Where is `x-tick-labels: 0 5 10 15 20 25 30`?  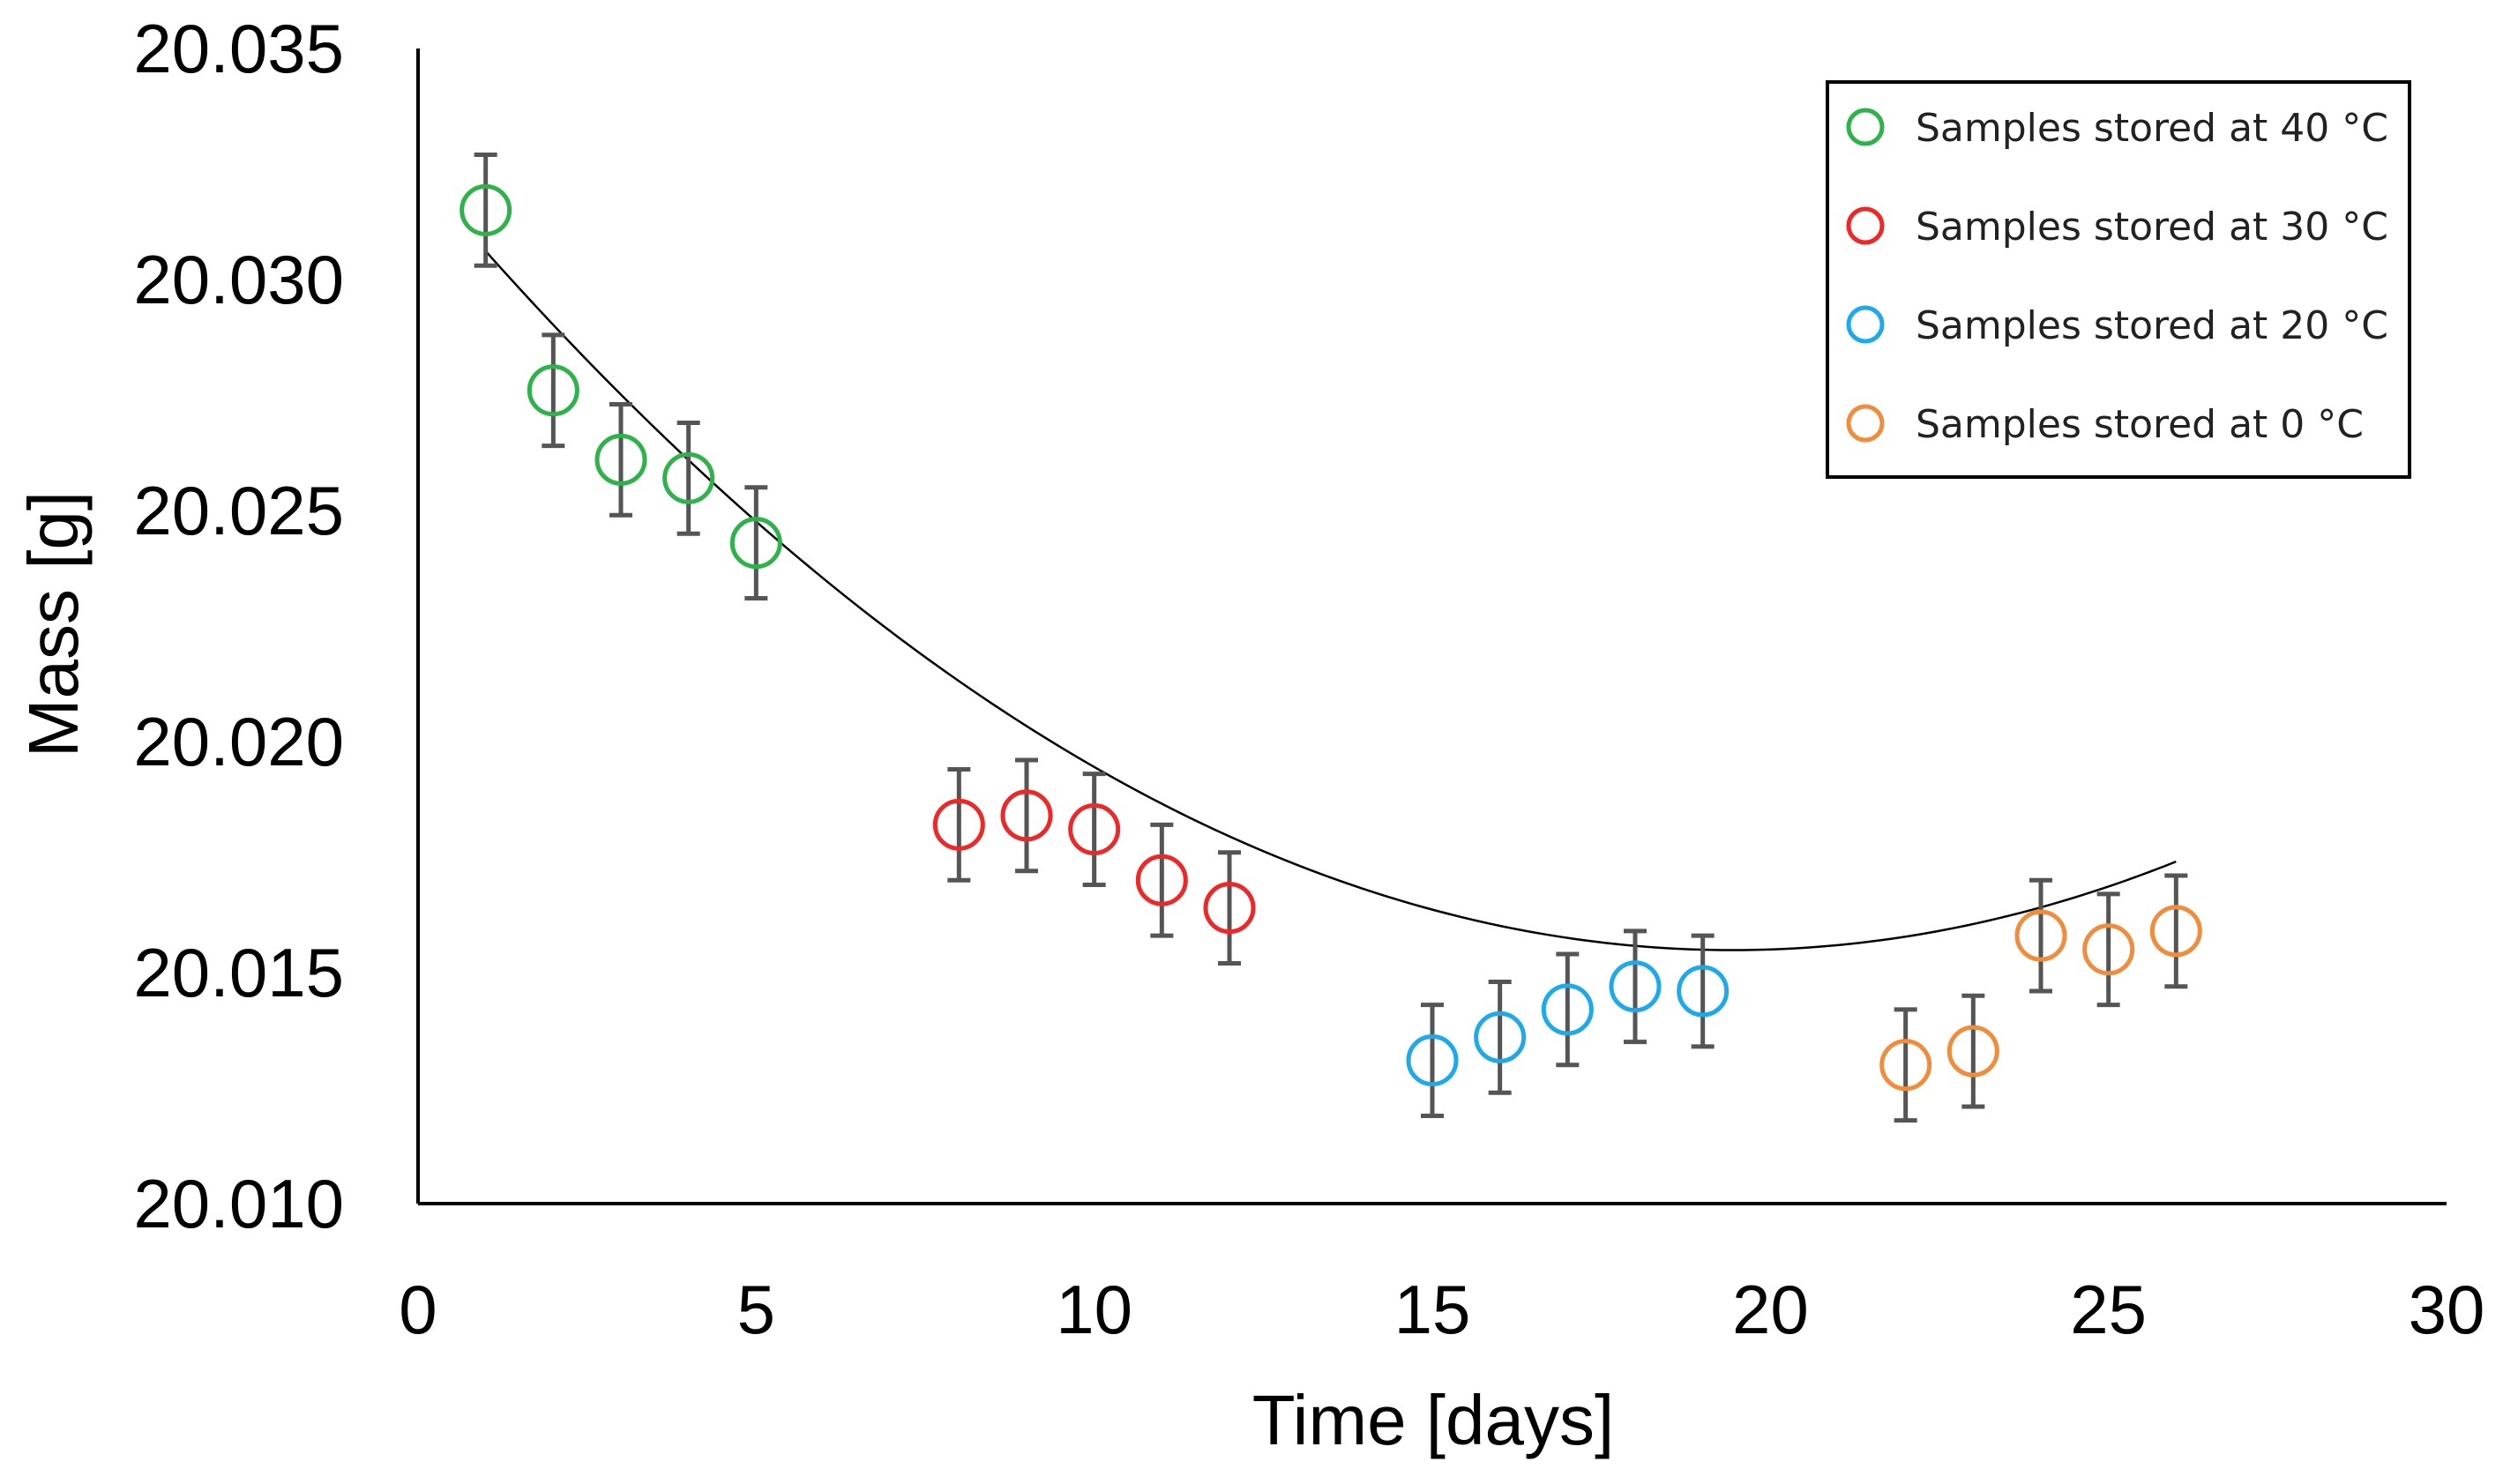
x-tick-labels: 0 5 10 15 20 25 30 is located at coordinates (1442, 1309).